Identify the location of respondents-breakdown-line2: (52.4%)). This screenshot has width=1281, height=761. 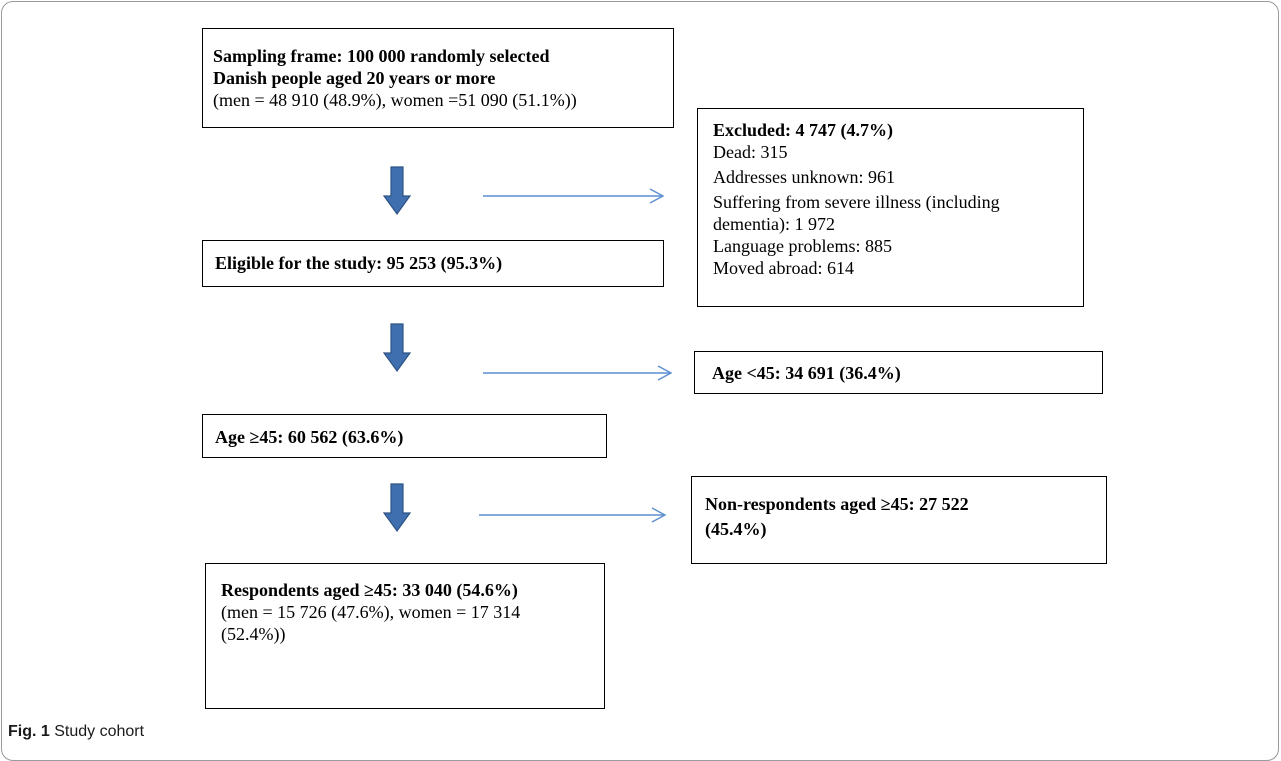
(253, 634).